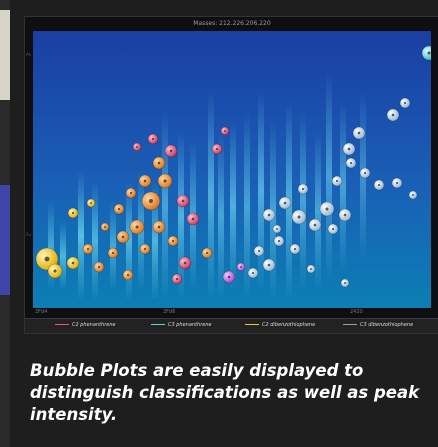  Describe the element at coordinates (41, 312) in the screenshot. I see `x-tick-1: 2Fd4` at that location.